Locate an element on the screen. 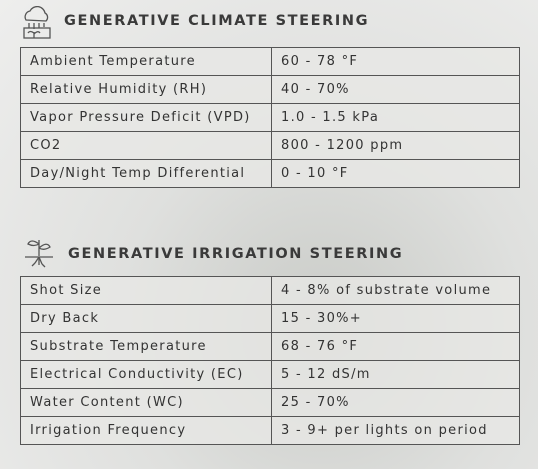 The image size is (538, 469). range-cell: 4 - 8% of substrate volume is located at coordinates (395, 290).